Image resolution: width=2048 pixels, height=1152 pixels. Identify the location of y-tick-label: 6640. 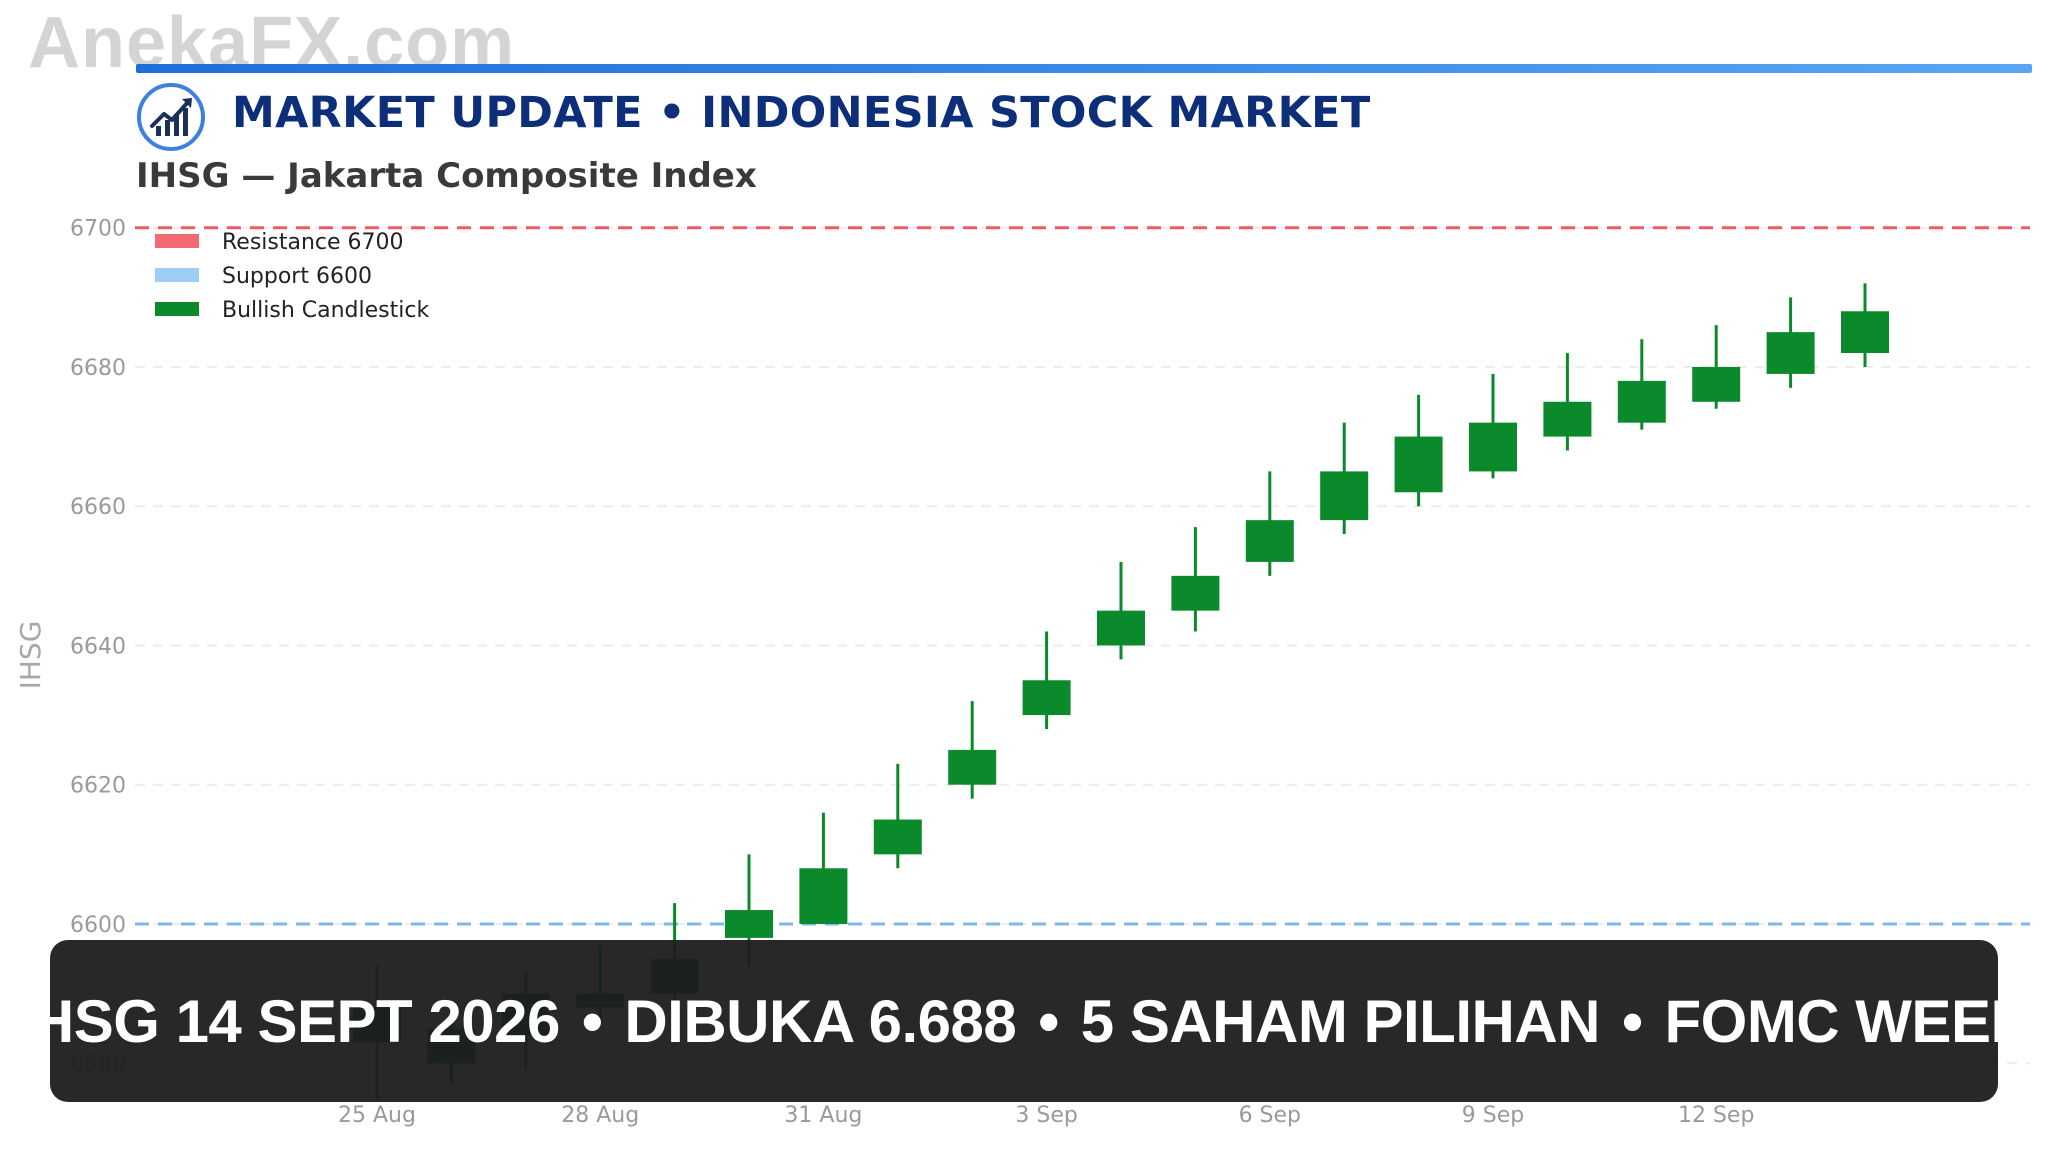
(98, 646).